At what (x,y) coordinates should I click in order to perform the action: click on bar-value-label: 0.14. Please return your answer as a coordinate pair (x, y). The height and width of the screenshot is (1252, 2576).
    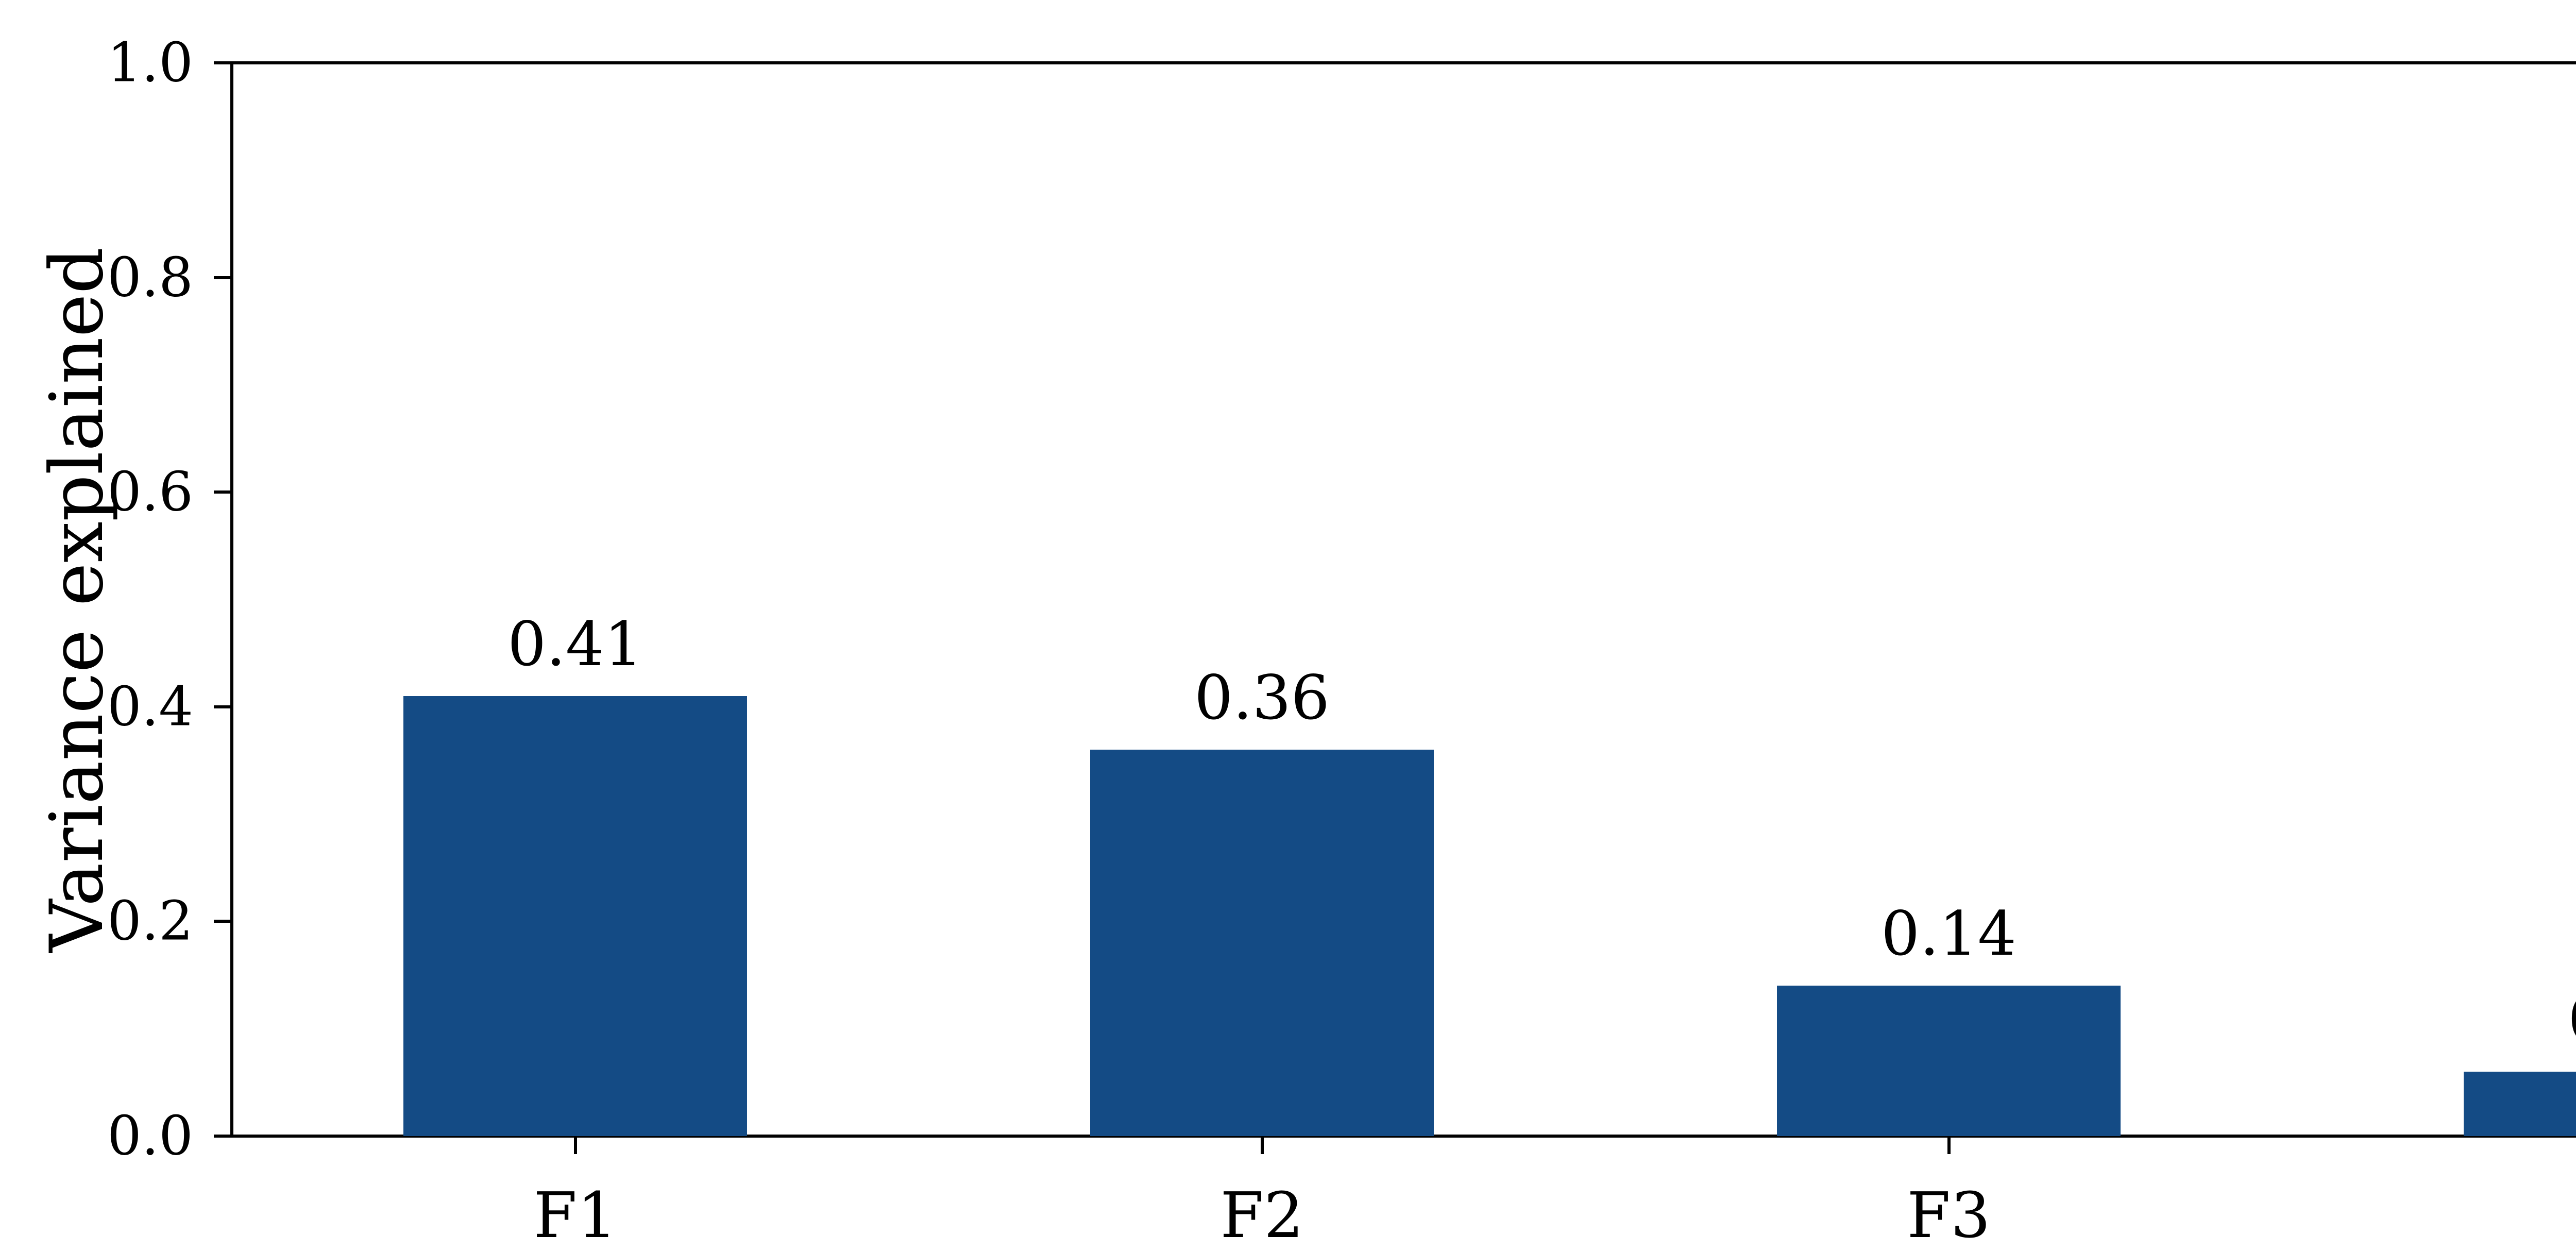
    Looking at the image, I should click on (1948, 934).